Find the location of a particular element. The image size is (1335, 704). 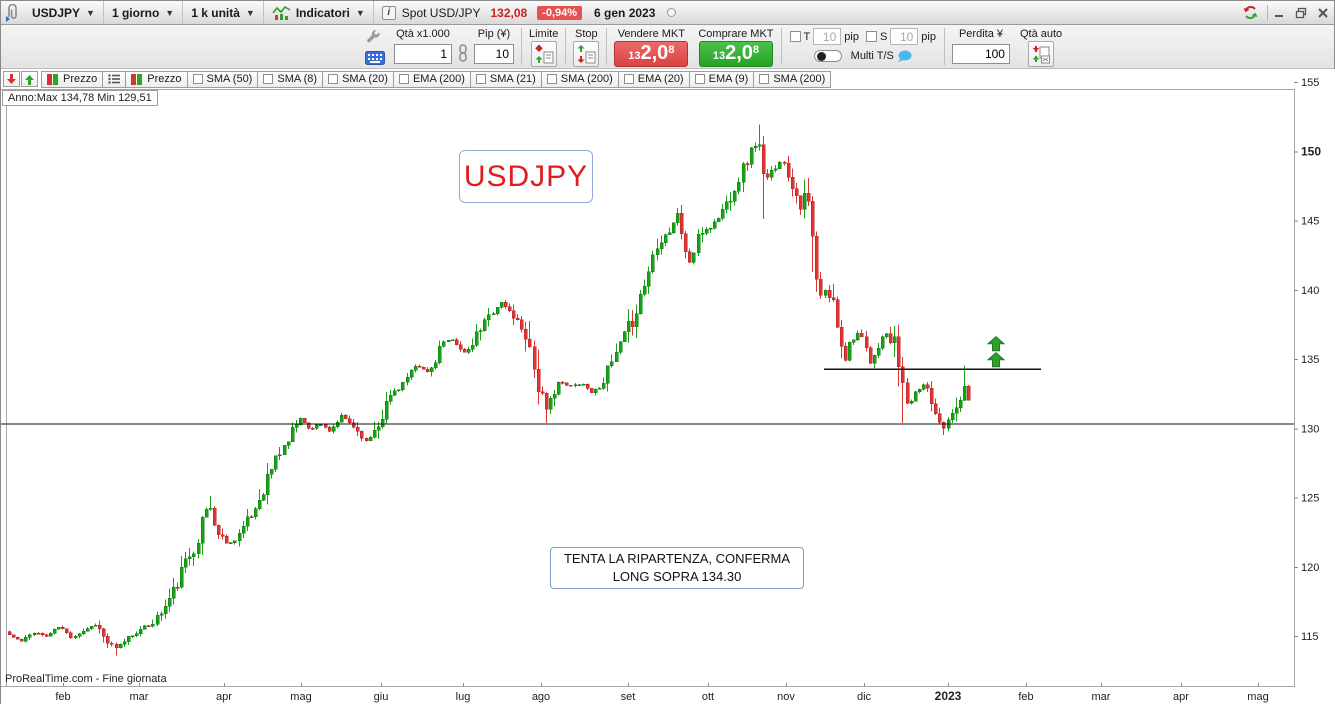

stop-loss-input is located at coordinates (904, 37).